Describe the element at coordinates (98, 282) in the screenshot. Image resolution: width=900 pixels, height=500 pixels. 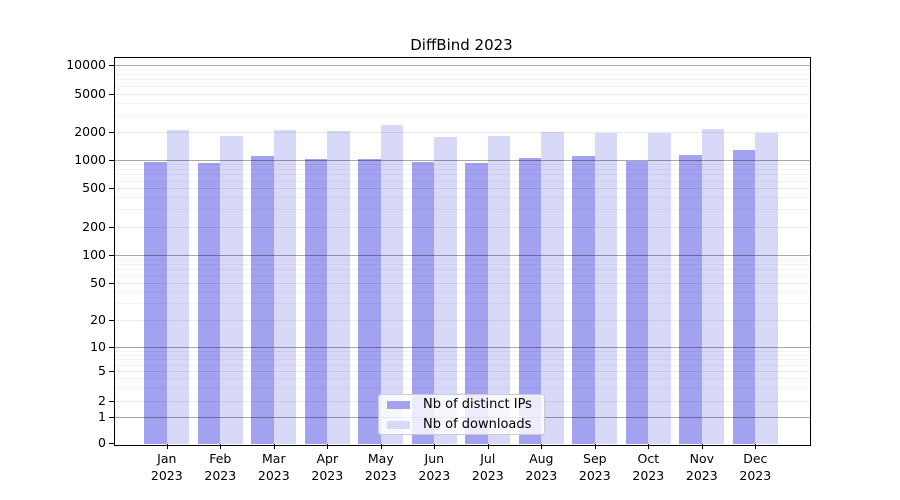
I see `y-tick-label: 50` at that location.